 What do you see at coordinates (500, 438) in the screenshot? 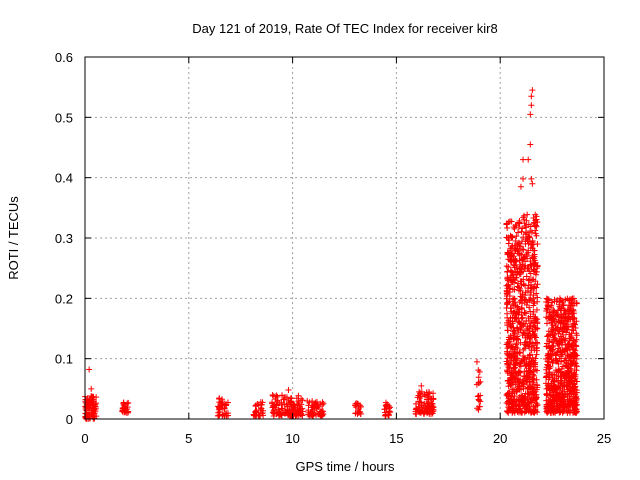
I see `x-tick-label: 20` at bounding box center [500, 438].